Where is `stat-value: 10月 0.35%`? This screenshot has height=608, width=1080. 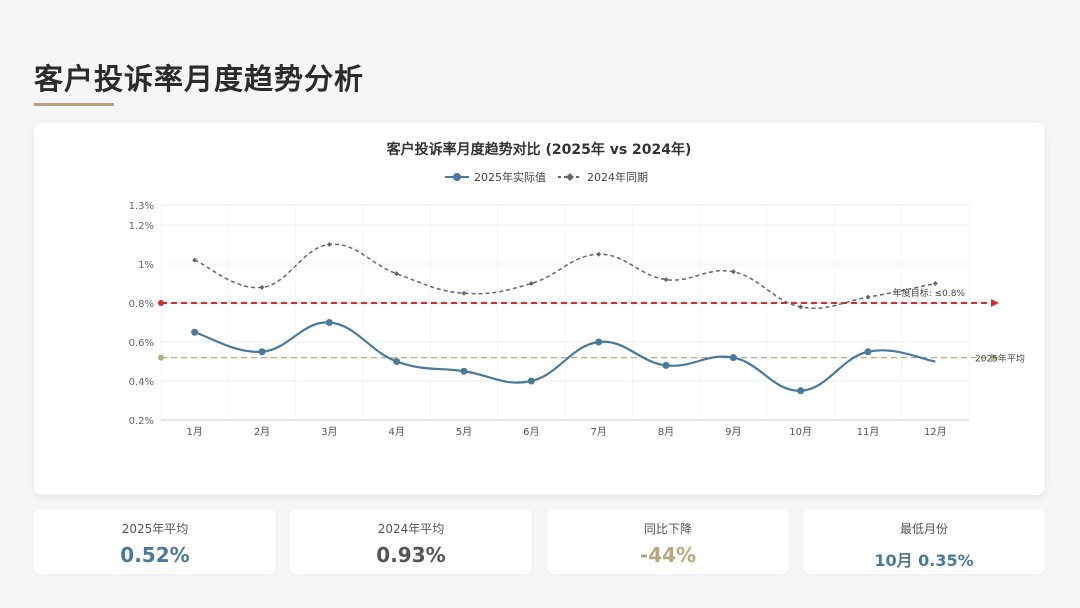 stat-value: 10月 0.35% is located at coordinates (924, 560).